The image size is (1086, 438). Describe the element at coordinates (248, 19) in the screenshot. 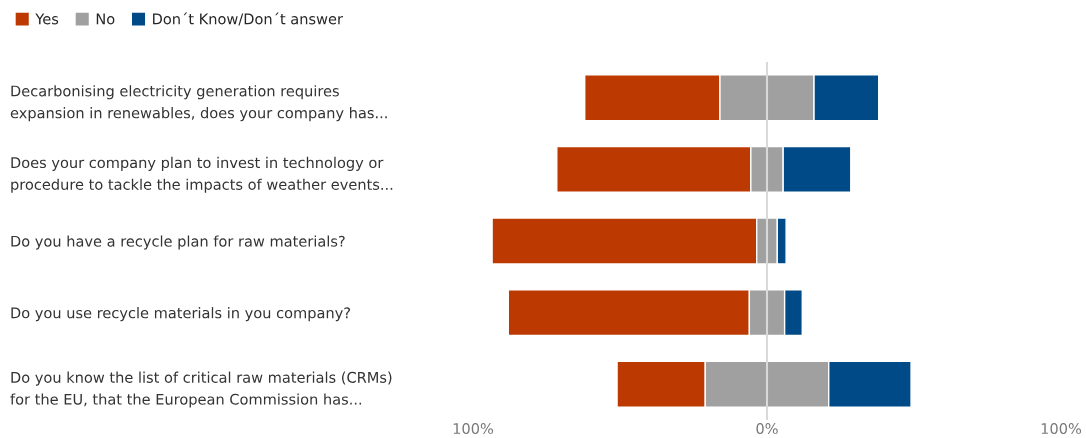

I see `legend-label: Don´t Know/Don´t answer` at that location.